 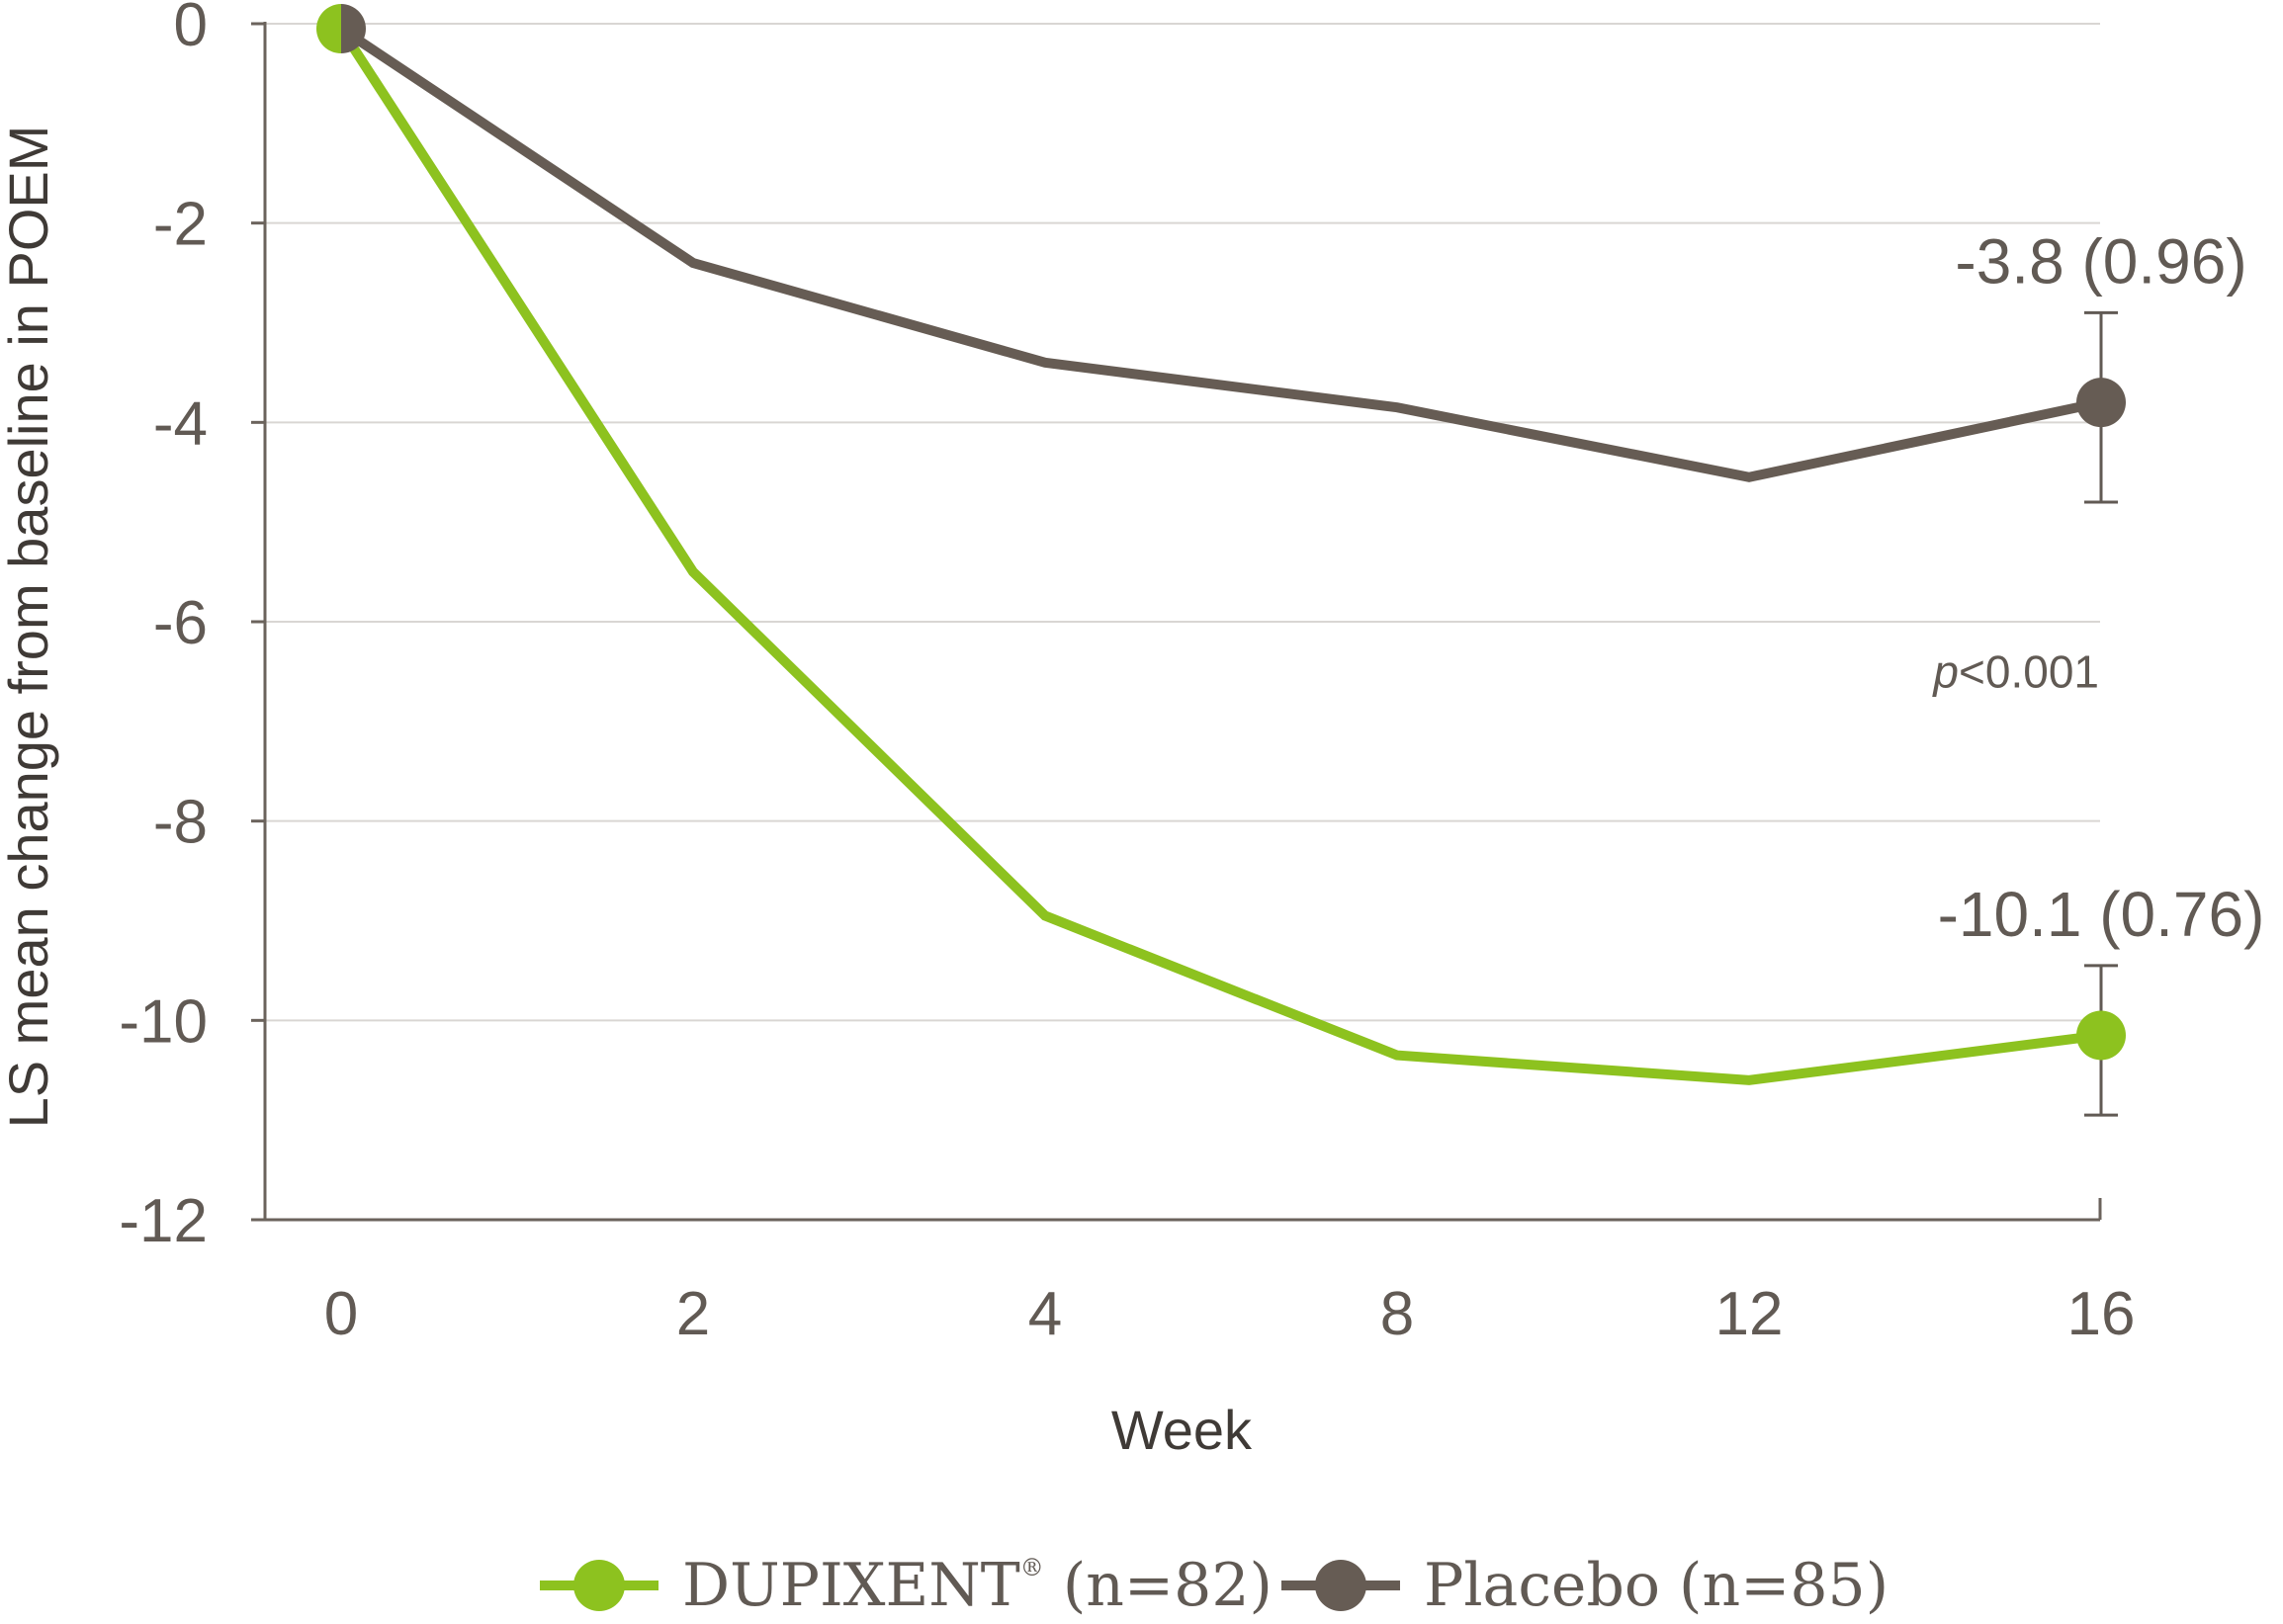 What do you see at coordinates (180, 423) in the screenshot?
I see `y-tick-label-2: -4` at bounding box center [180, 423].